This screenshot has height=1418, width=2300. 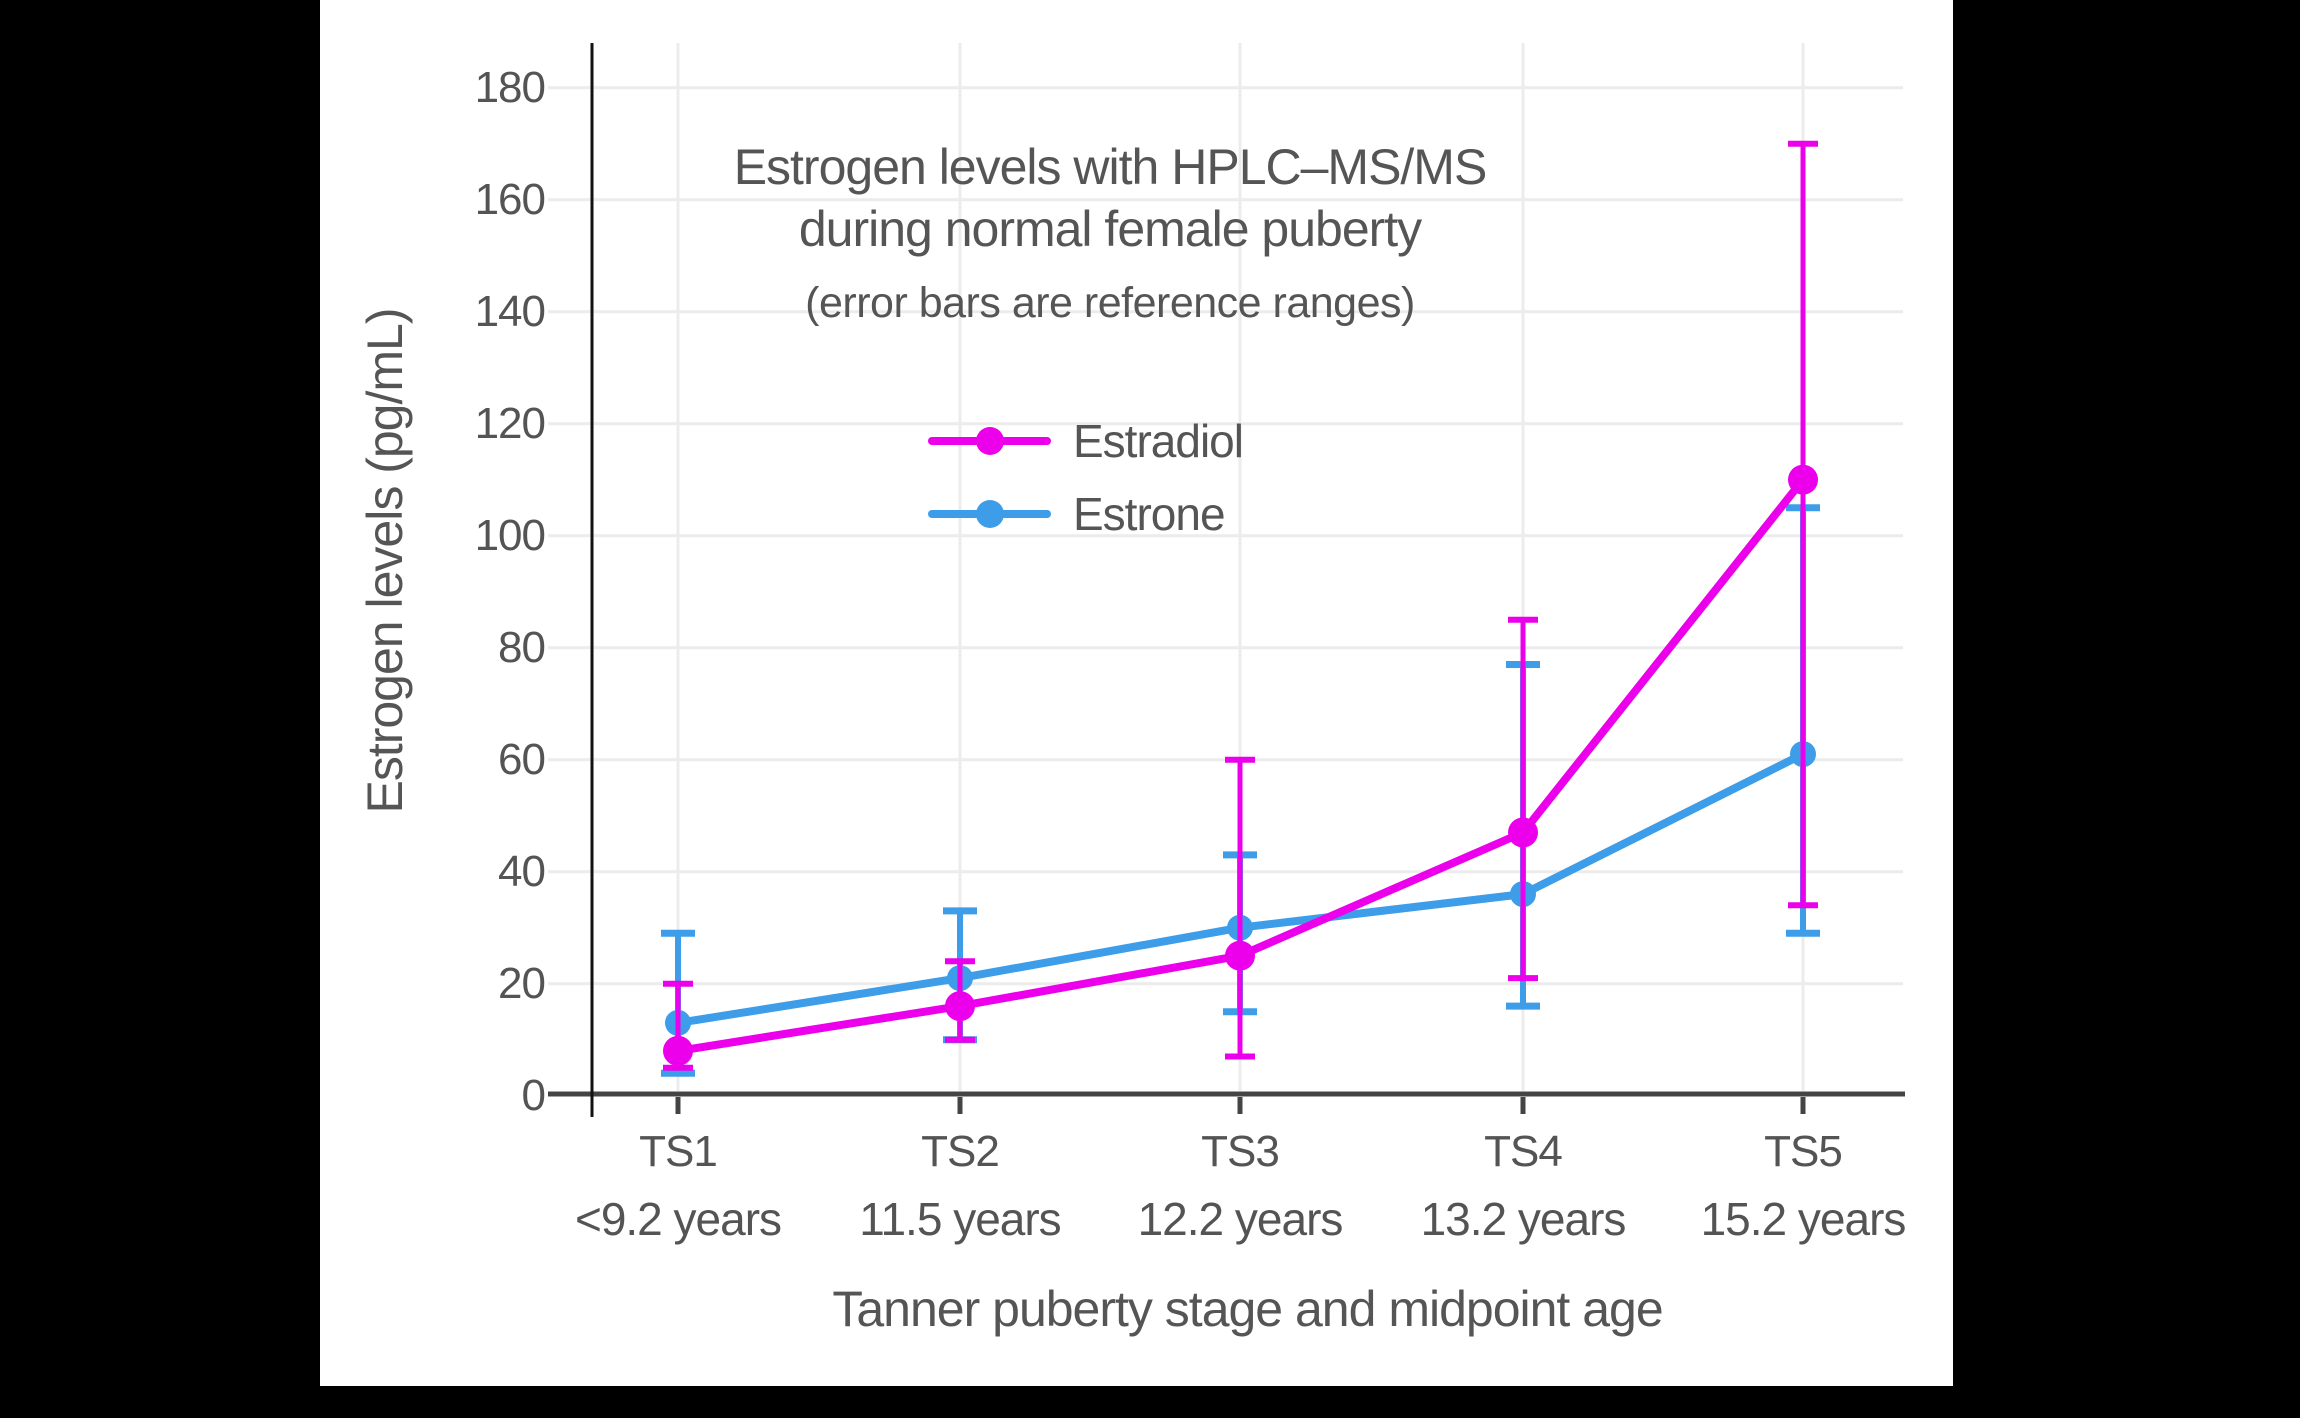 What do you see at coordinates (1247, 1309) in the screenshot?
I see `x-axis-title: Tanner puberty stage and midpoint age` at bounding box center [1247, 1309].